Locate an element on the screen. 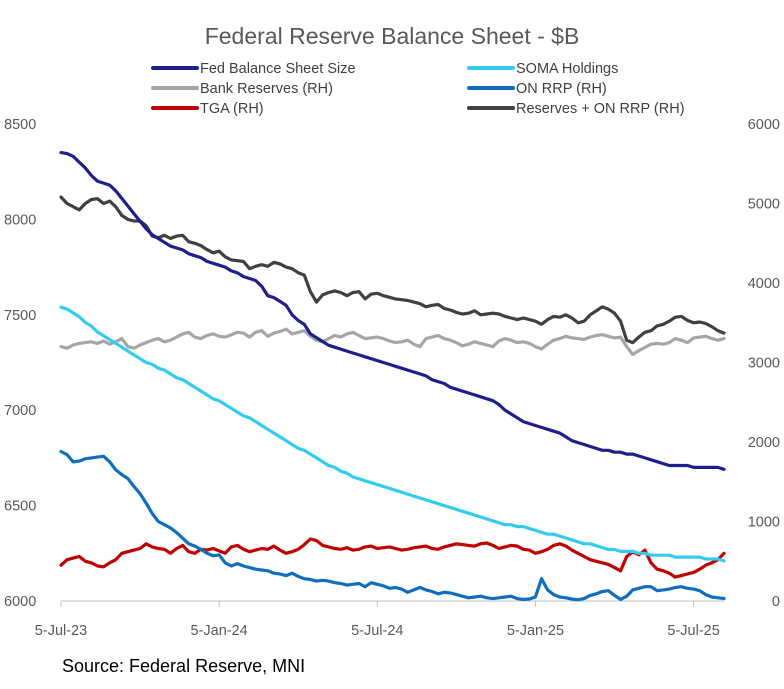 The image size is (784, 689). y-left-tick-label: 6500 is located at coordinates (20, 507).